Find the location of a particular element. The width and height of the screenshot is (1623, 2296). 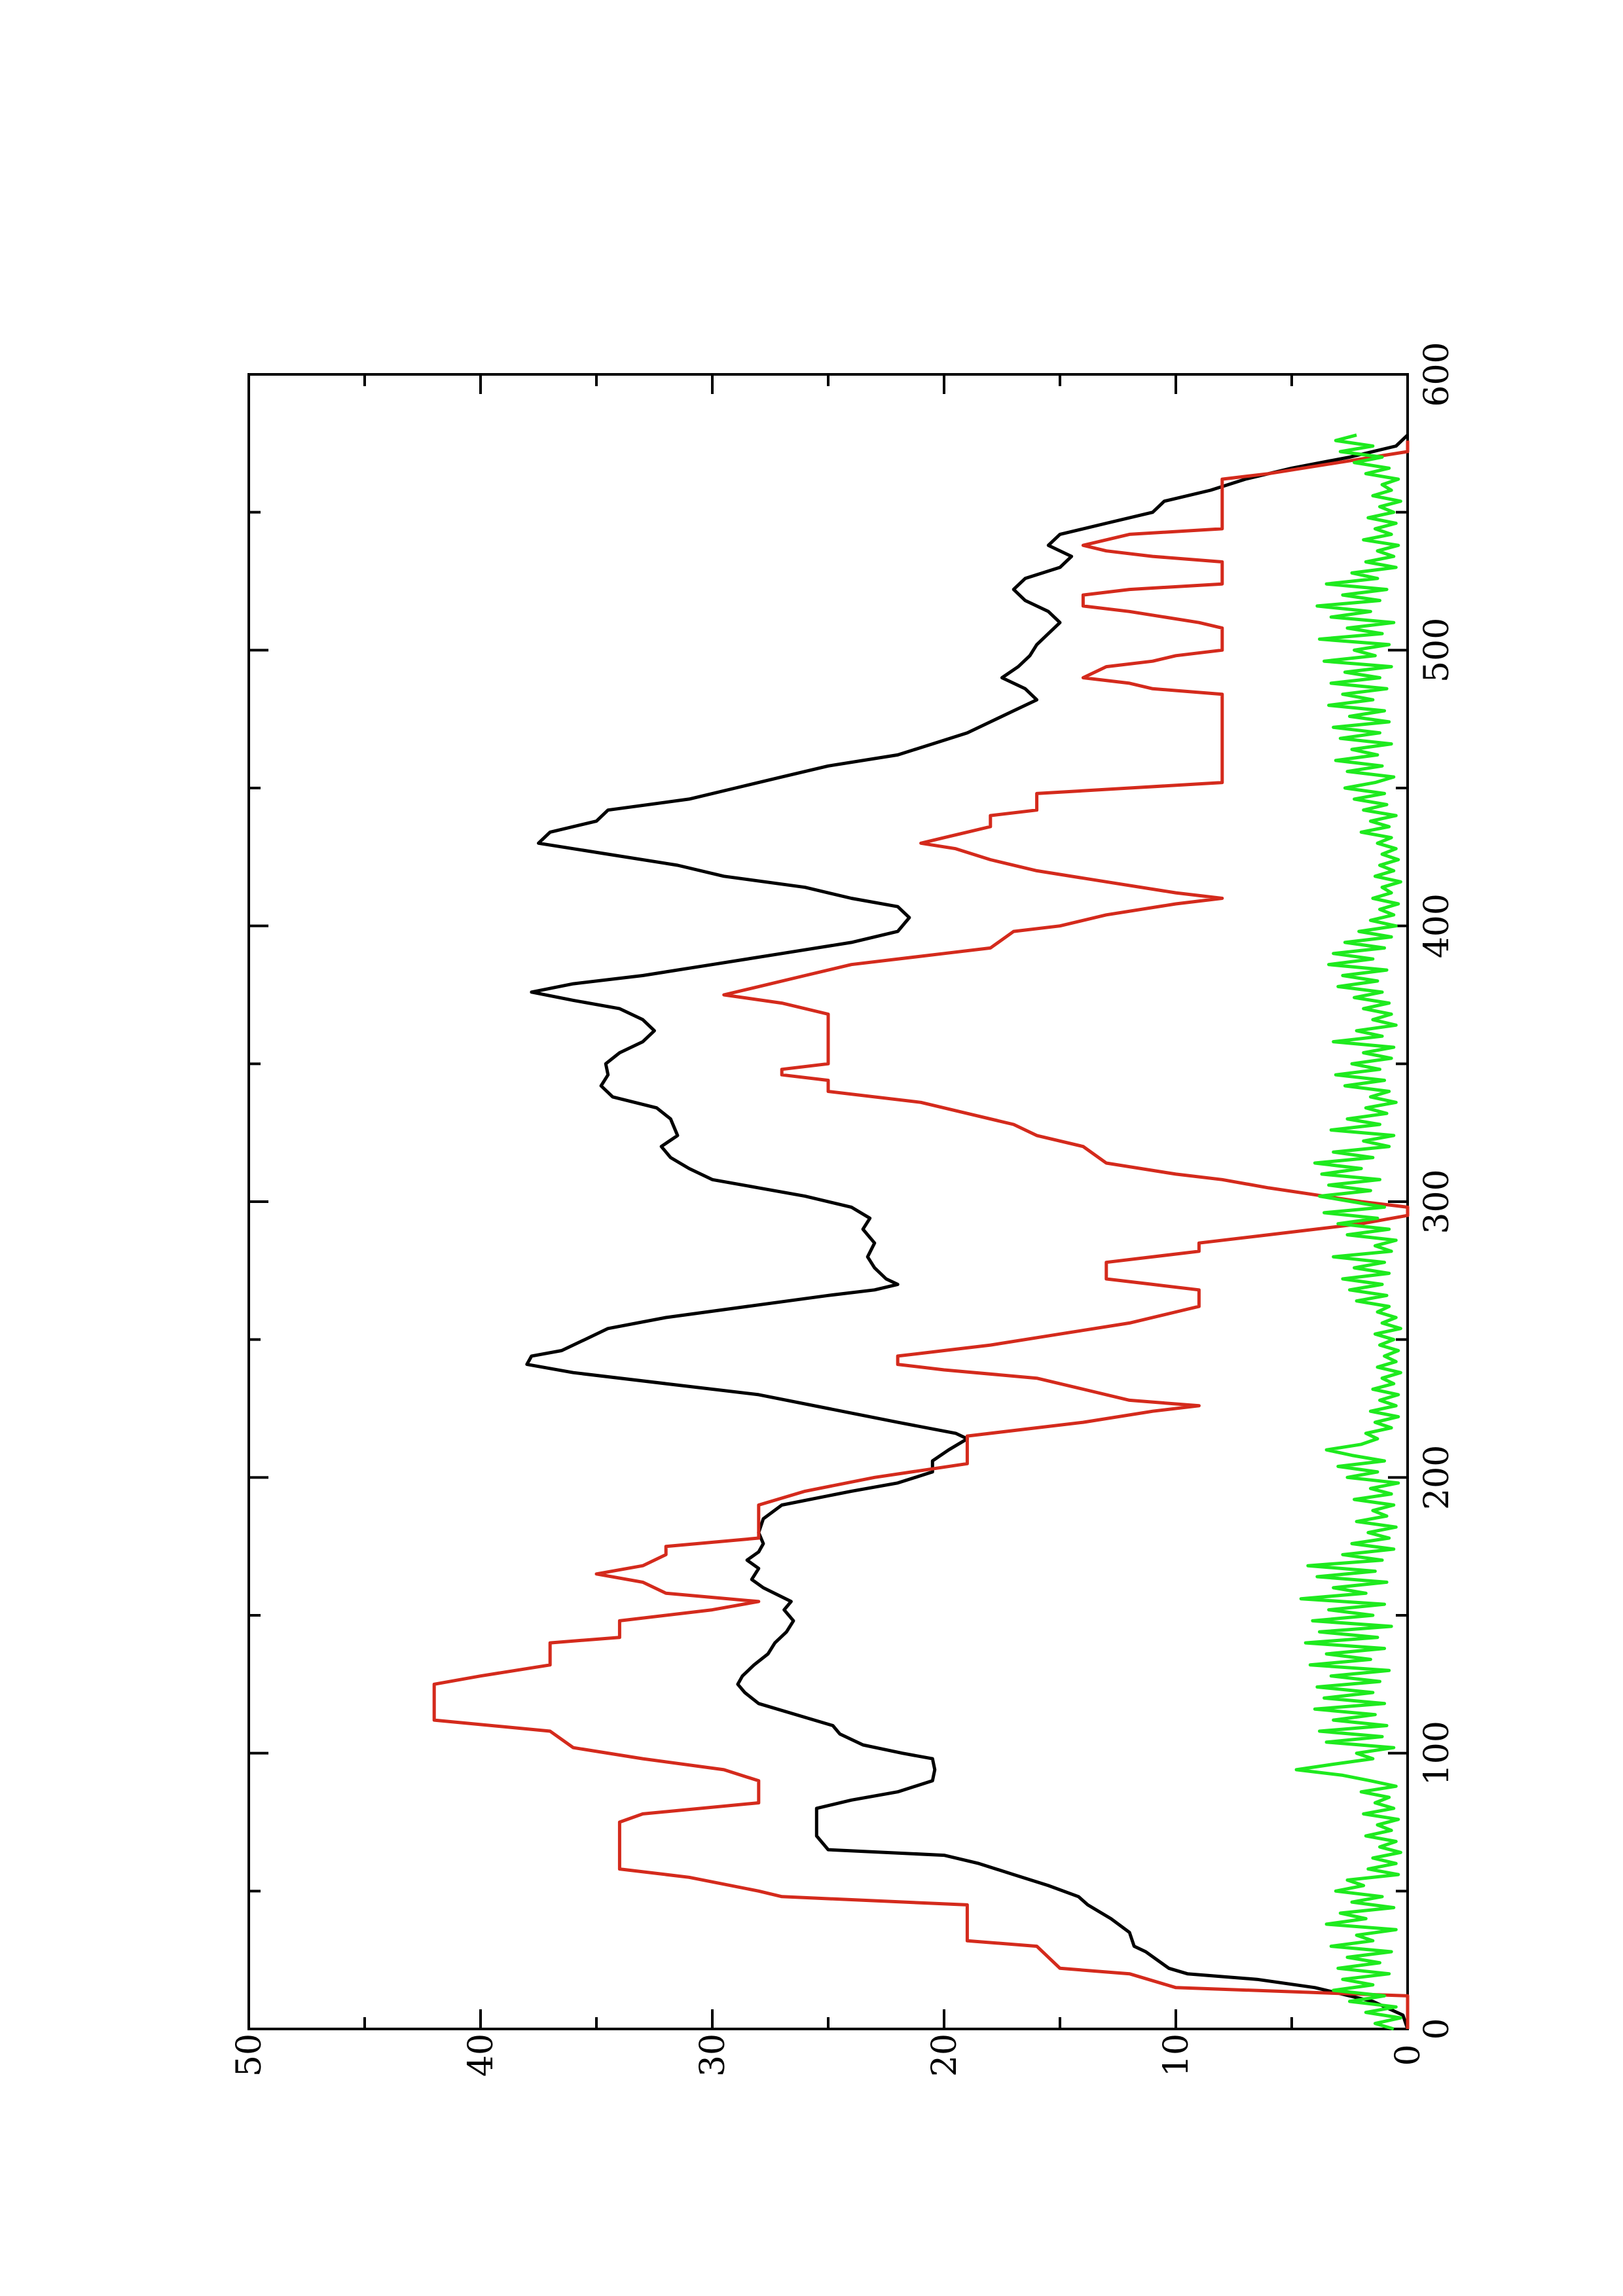

x-tick-label: 300 is located at coordinates (1437, 1201).